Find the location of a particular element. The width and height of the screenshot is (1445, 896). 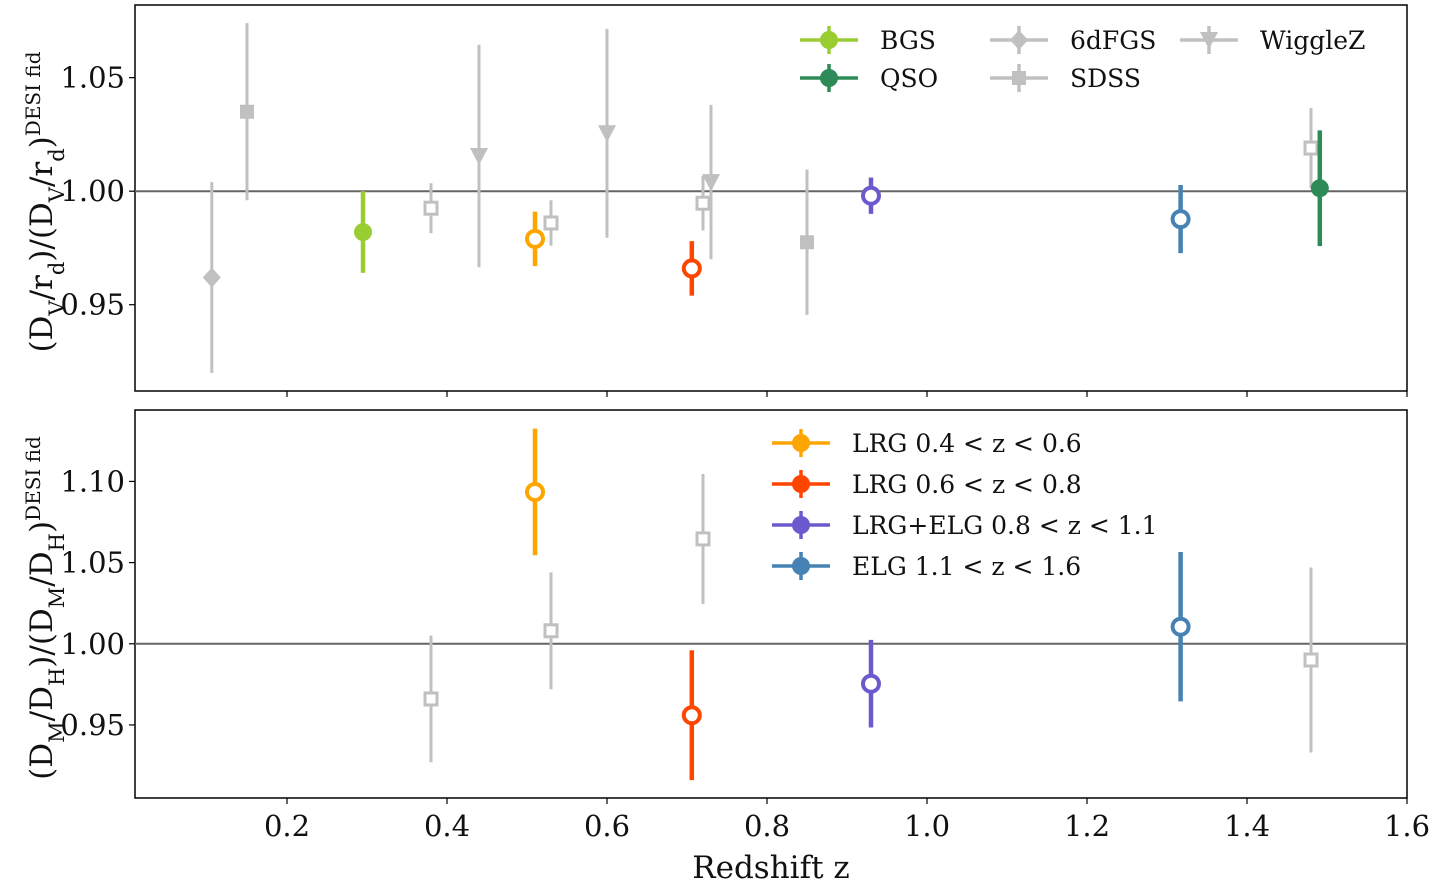

y-axis-label: (DV/rd)/(DV/rd)DESI fid is located at coordinates (45, 201).